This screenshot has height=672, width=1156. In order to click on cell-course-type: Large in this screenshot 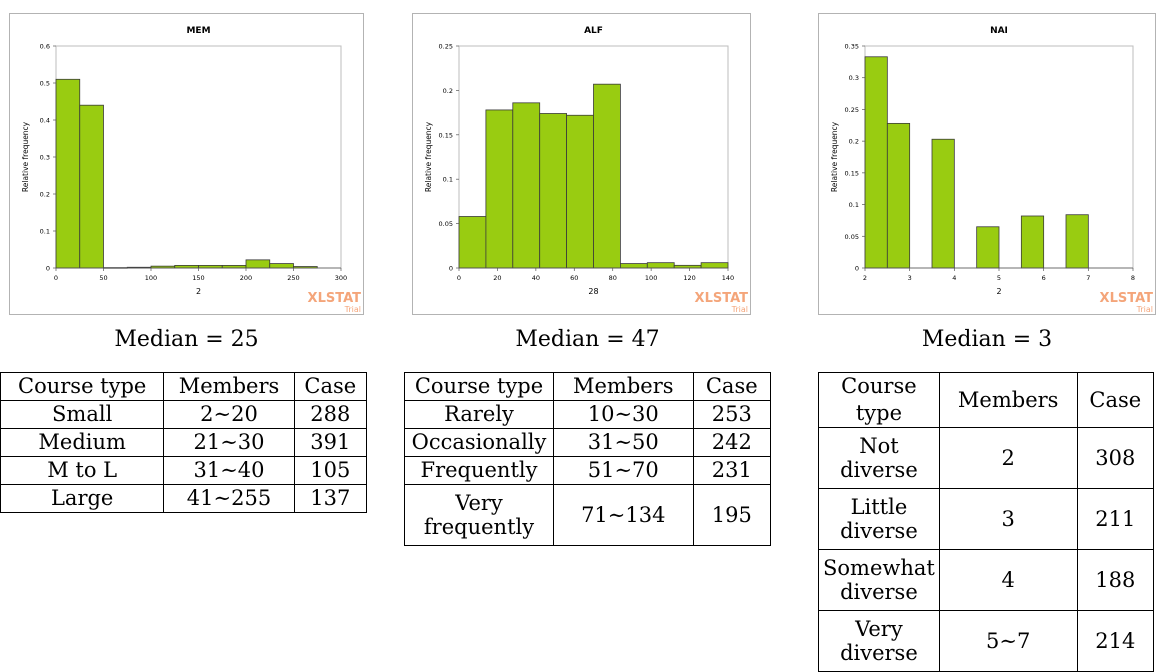, I will do `click(82, 498)`.